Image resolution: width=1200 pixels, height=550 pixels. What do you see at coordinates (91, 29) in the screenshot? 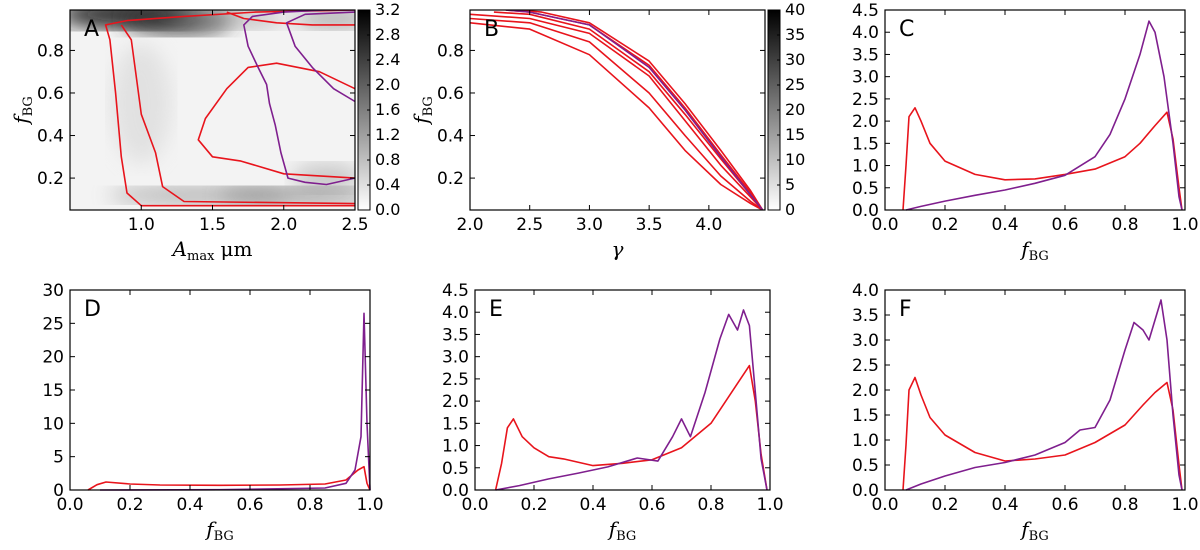
I see `panel-letter: A` at bounding box center [91, 29].